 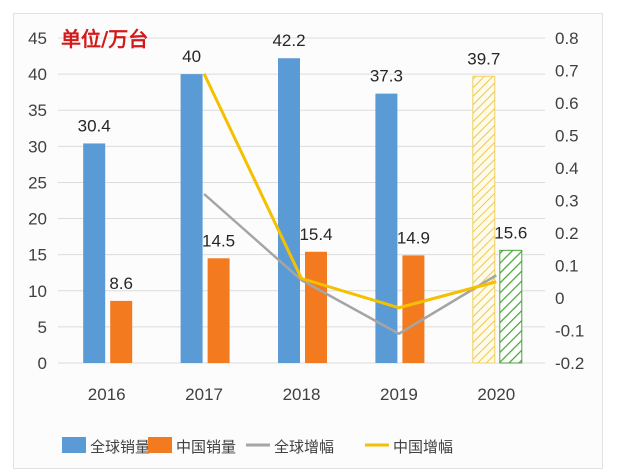 I want to click on right-tick-label: 0, so click(x=559, y=298).